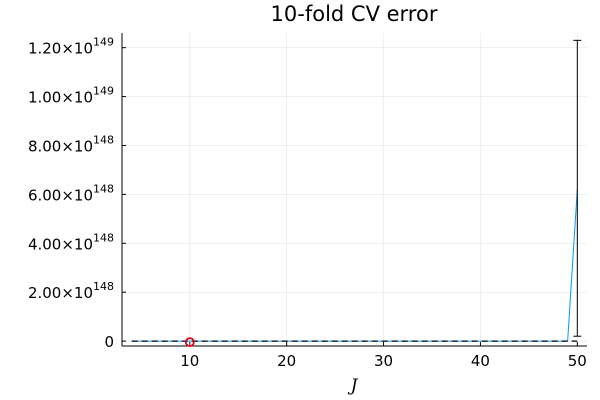 Image resolution: width=600 pixels, height=400 pixels. I want to click on selected-point-marker, so click(189, 342).